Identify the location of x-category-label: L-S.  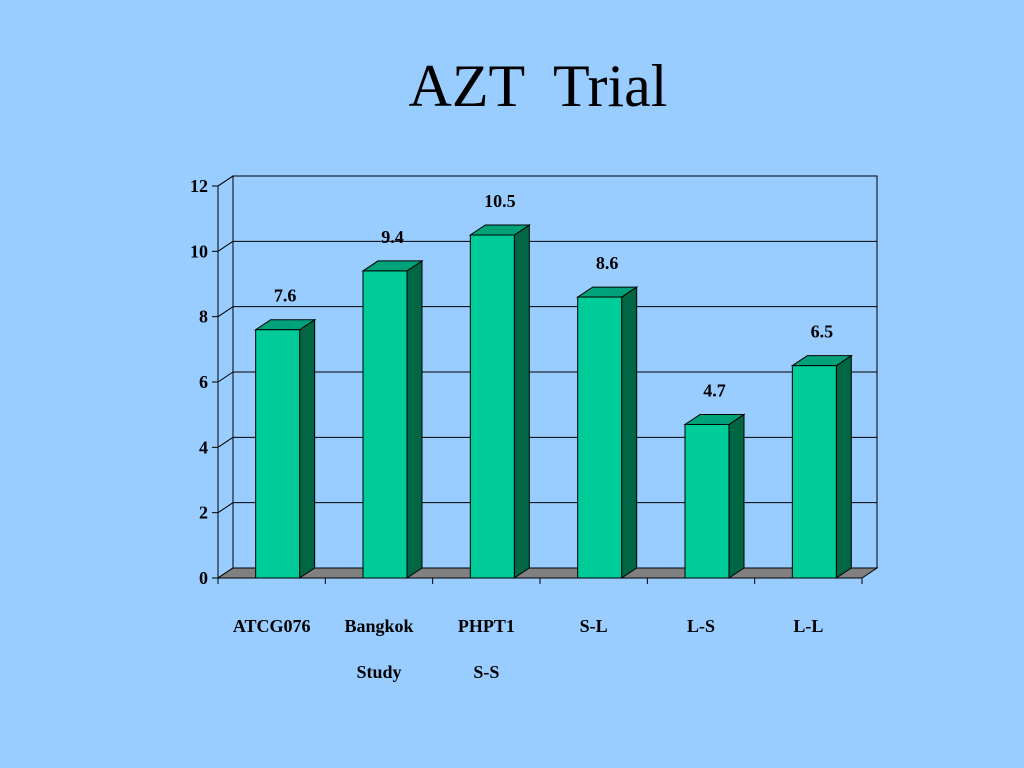
(701, 626).